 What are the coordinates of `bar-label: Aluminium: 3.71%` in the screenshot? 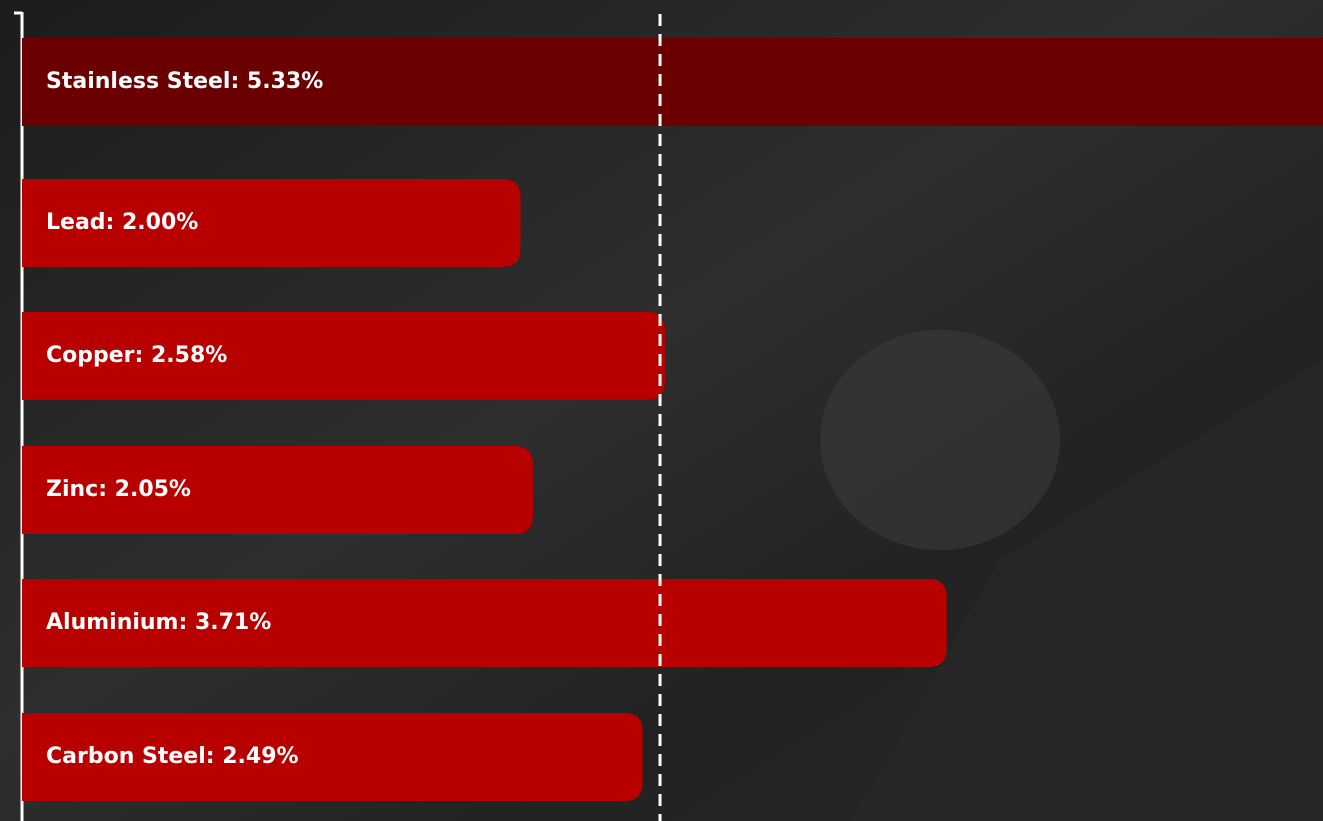 It's located at (158, 622).